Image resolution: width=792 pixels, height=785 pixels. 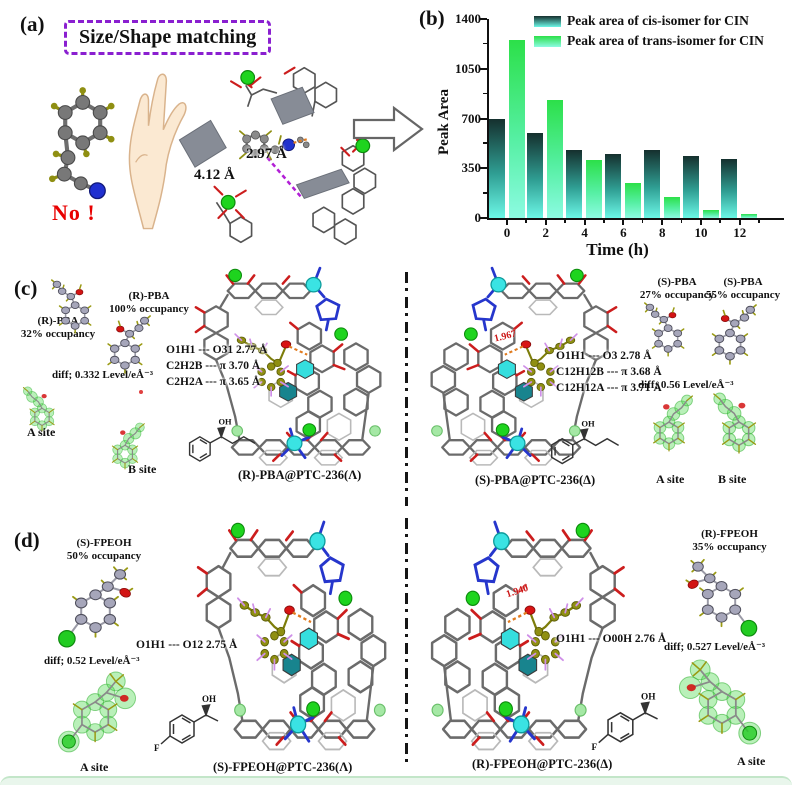 I want to click on distance-line: C12H12B --- π 3.68 Å, so click(x=609, y=372).